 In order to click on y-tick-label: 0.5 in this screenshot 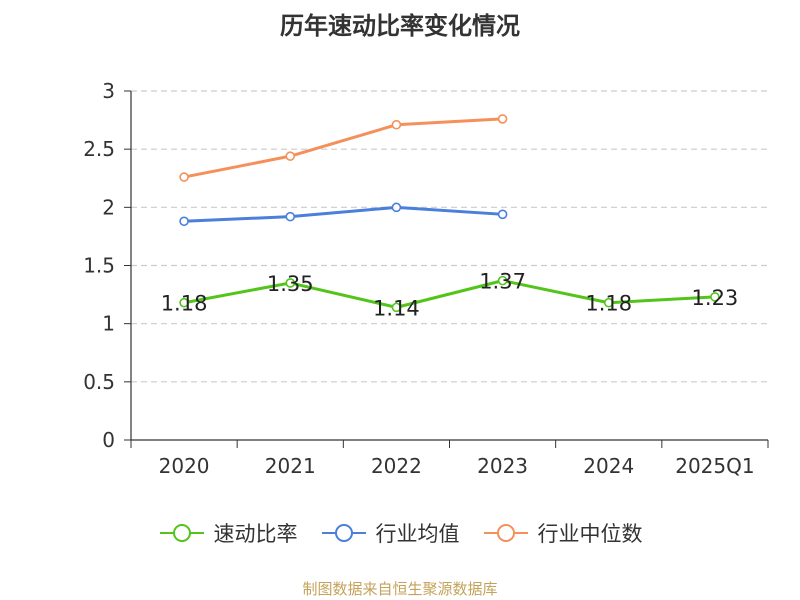, I will do `click(99, 382)`.